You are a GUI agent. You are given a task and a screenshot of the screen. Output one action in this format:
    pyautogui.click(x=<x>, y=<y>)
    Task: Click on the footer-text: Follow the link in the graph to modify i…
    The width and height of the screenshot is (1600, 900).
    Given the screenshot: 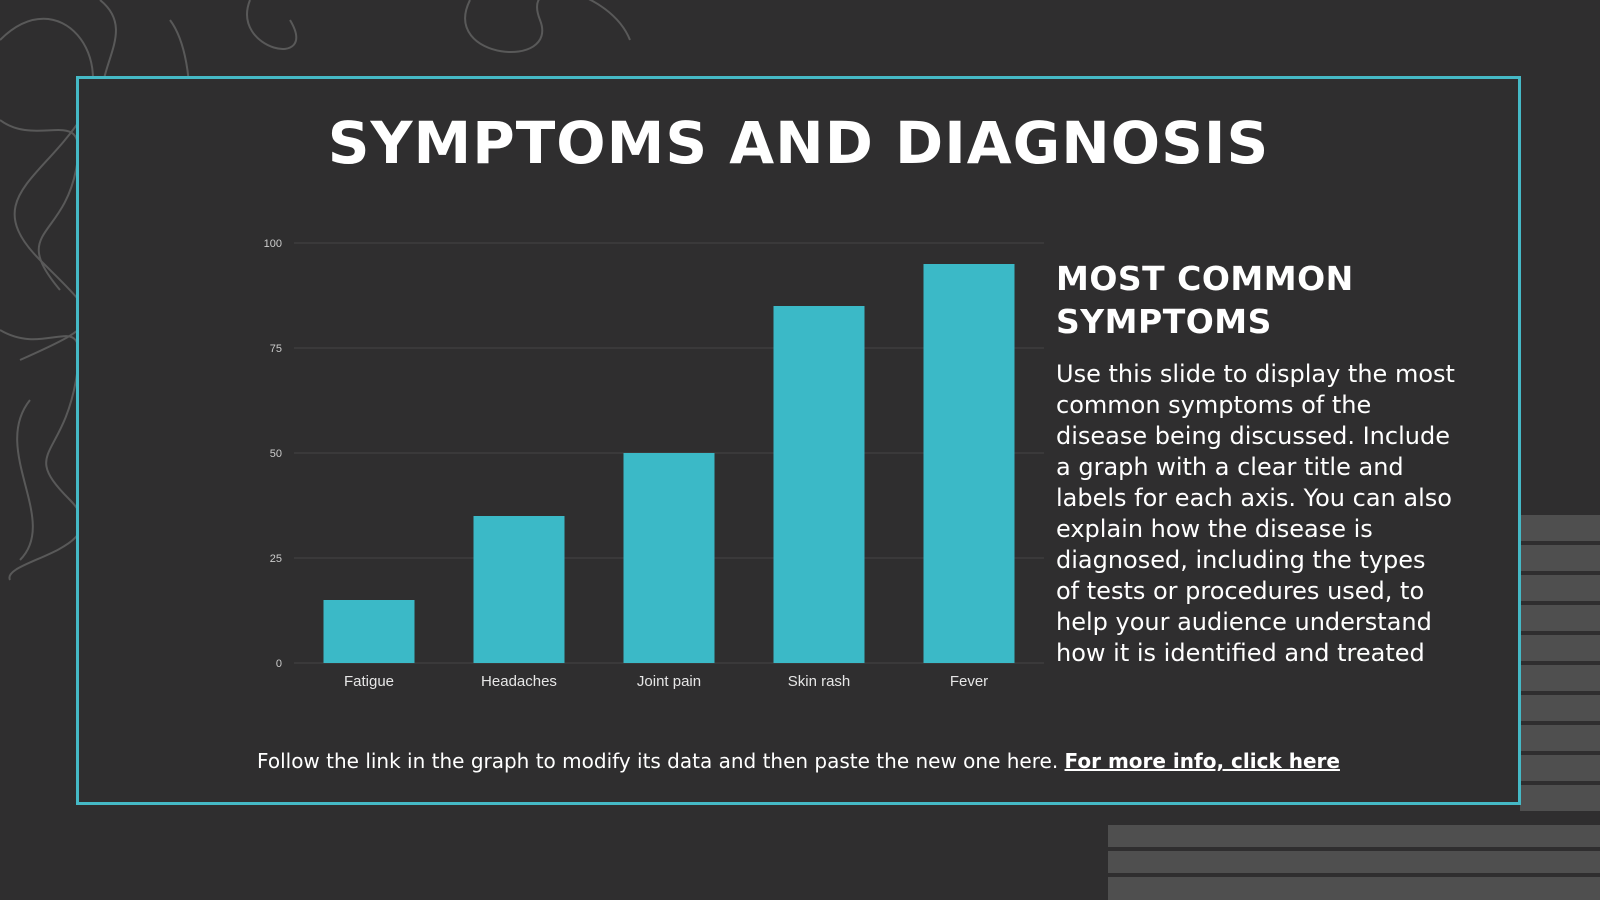 What is the action you would take?
    pyautogui.click(x=658, y=761)
    